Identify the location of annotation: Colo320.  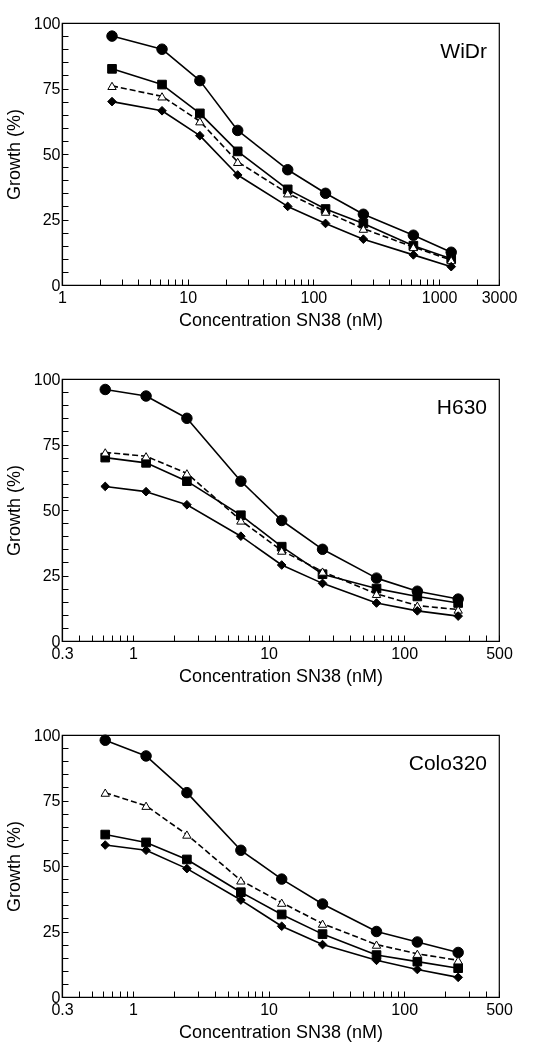
(447, 762).